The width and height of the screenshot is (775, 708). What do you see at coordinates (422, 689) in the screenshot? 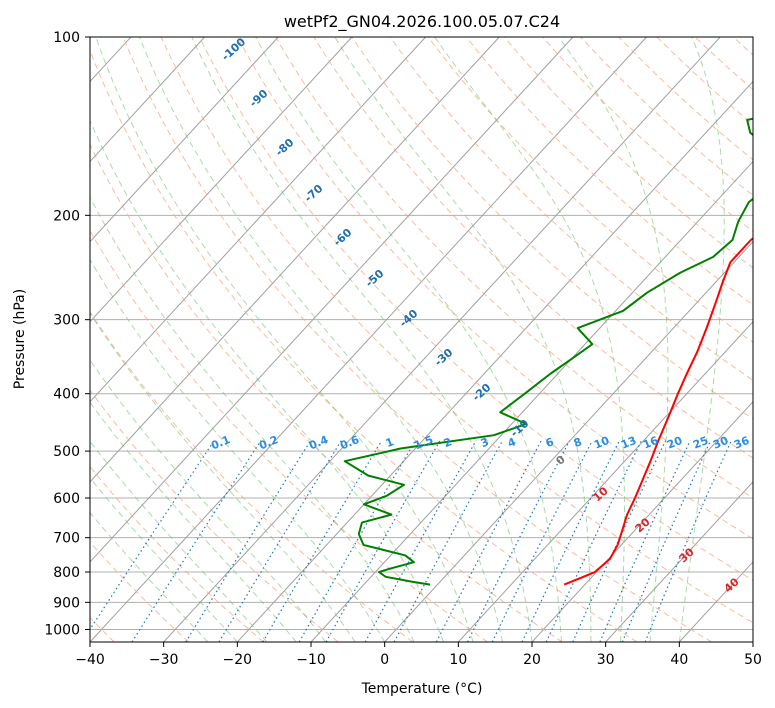
I see `x-axis-label: Temperature (°C)` at bounding box center [422, 689].